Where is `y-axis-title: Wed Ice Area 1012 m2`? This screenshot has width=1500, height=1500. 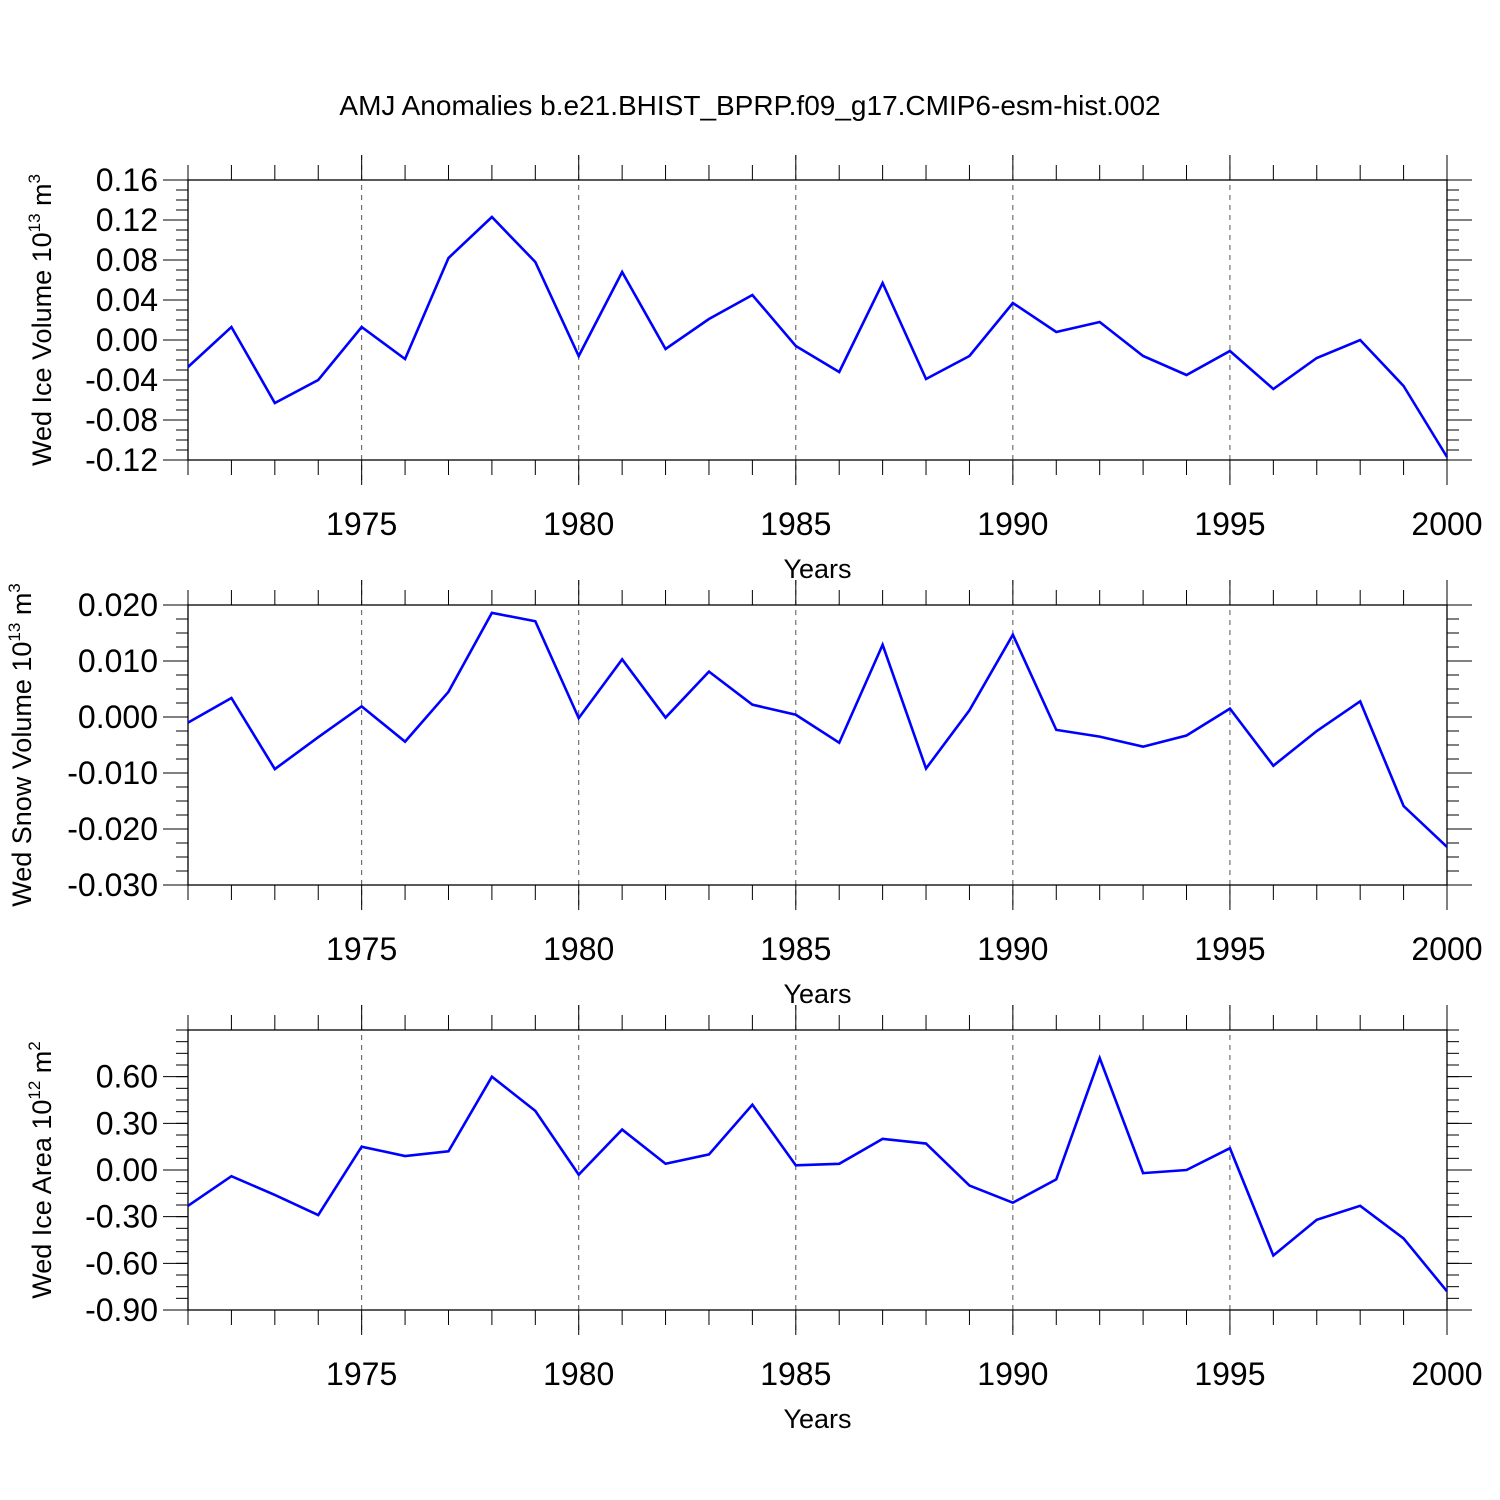 y-axis-title: Wed Ice Area 1012 m2 is located at coordinates (41, 1170).